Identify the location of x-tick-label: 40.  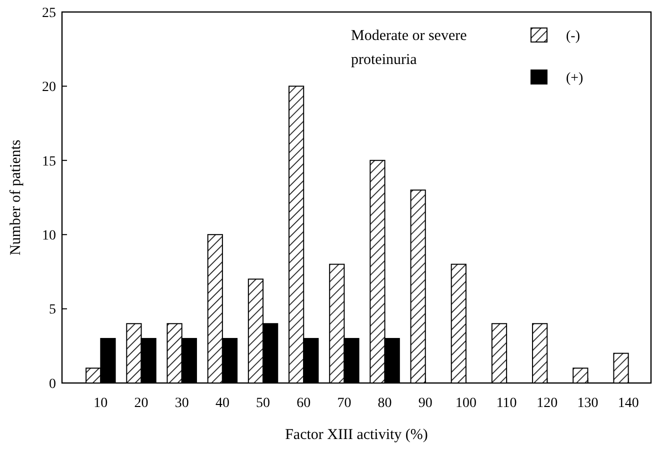
(222, 403).